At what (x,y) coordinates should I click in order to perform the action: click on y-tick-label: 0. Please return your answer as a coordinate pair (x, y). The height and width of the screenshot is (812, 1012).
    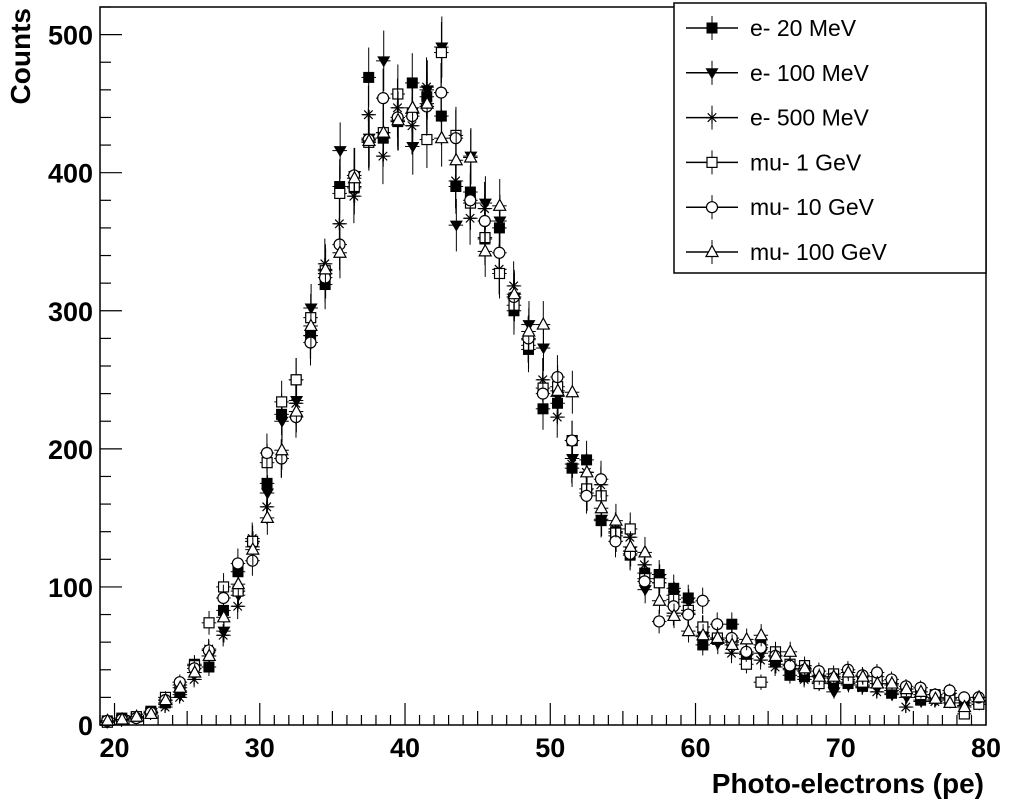
    Looking at the image, I should click on (85, 726).